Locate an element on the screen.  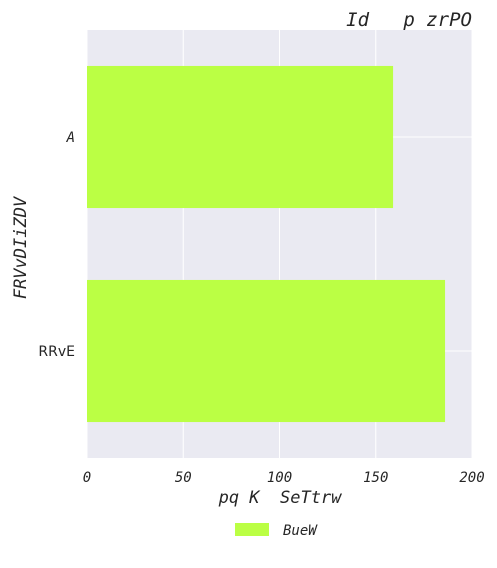
legend-swatch is located at coordinates (252, 529).